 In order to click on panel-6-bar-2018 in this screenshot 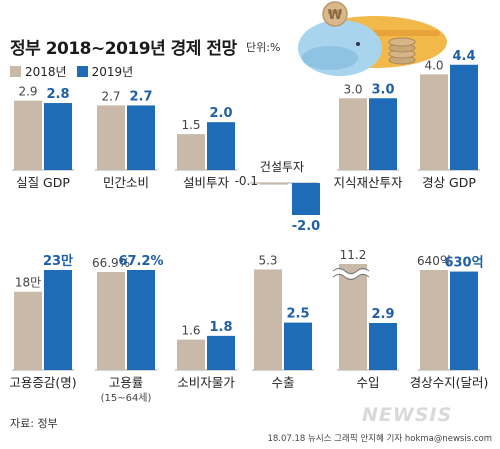, I will do `click(434, 122)`.